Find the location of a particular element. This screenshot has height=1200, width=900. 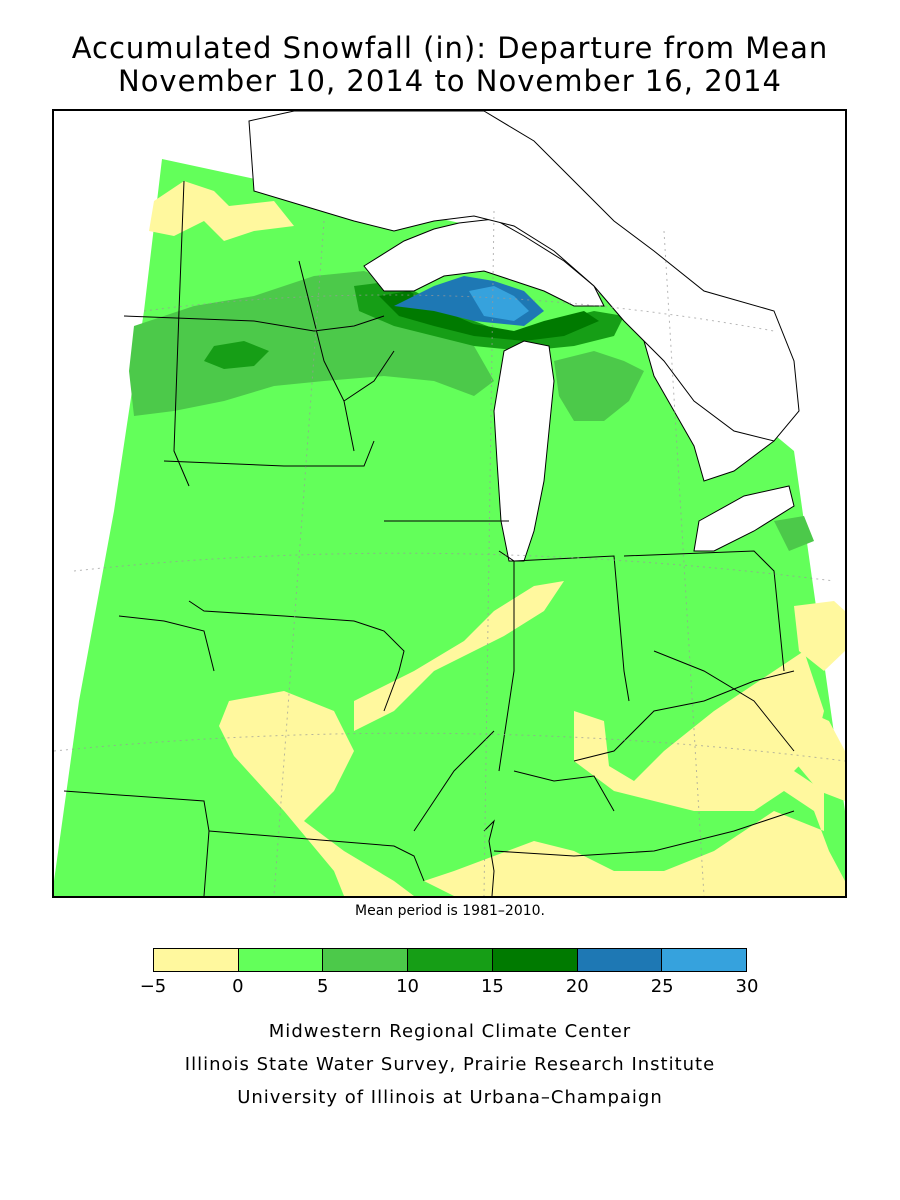

legend-tick-label: 15 is located at coordinates (492, 986).